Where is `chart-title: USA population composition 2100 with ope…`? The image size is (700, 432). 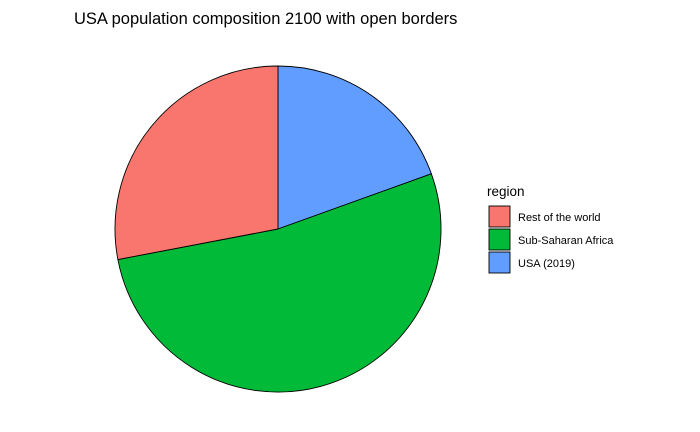
chart-title: USA population composition 2100 with ope… is located at coordinates (265, 19).